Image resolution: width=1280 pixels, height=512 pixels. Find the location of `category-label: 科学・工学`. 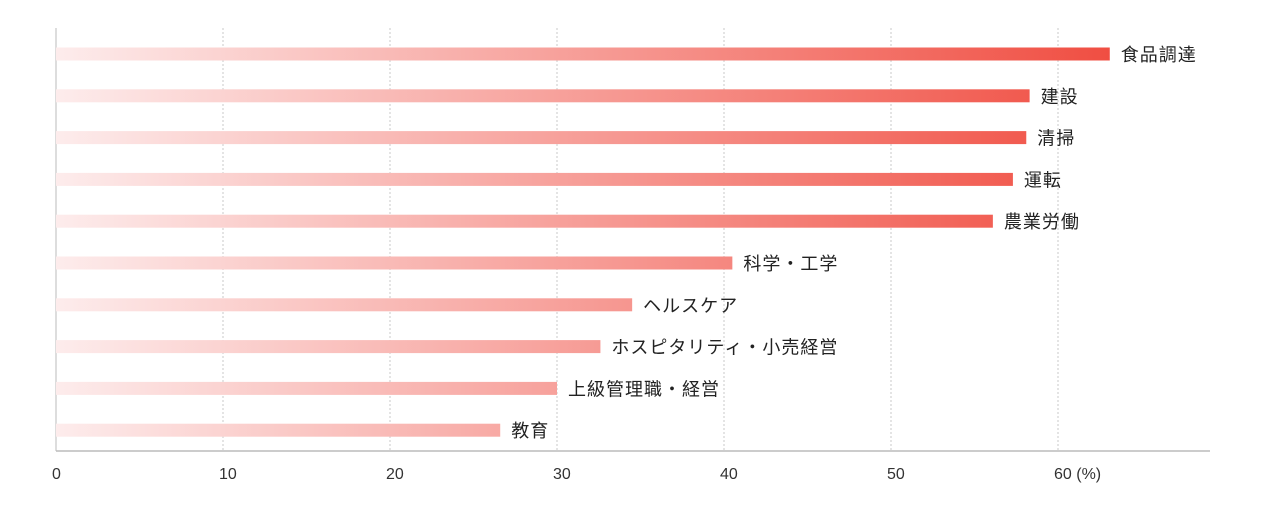

category-label: 科学・工学 is located at coordinates (790, 264).